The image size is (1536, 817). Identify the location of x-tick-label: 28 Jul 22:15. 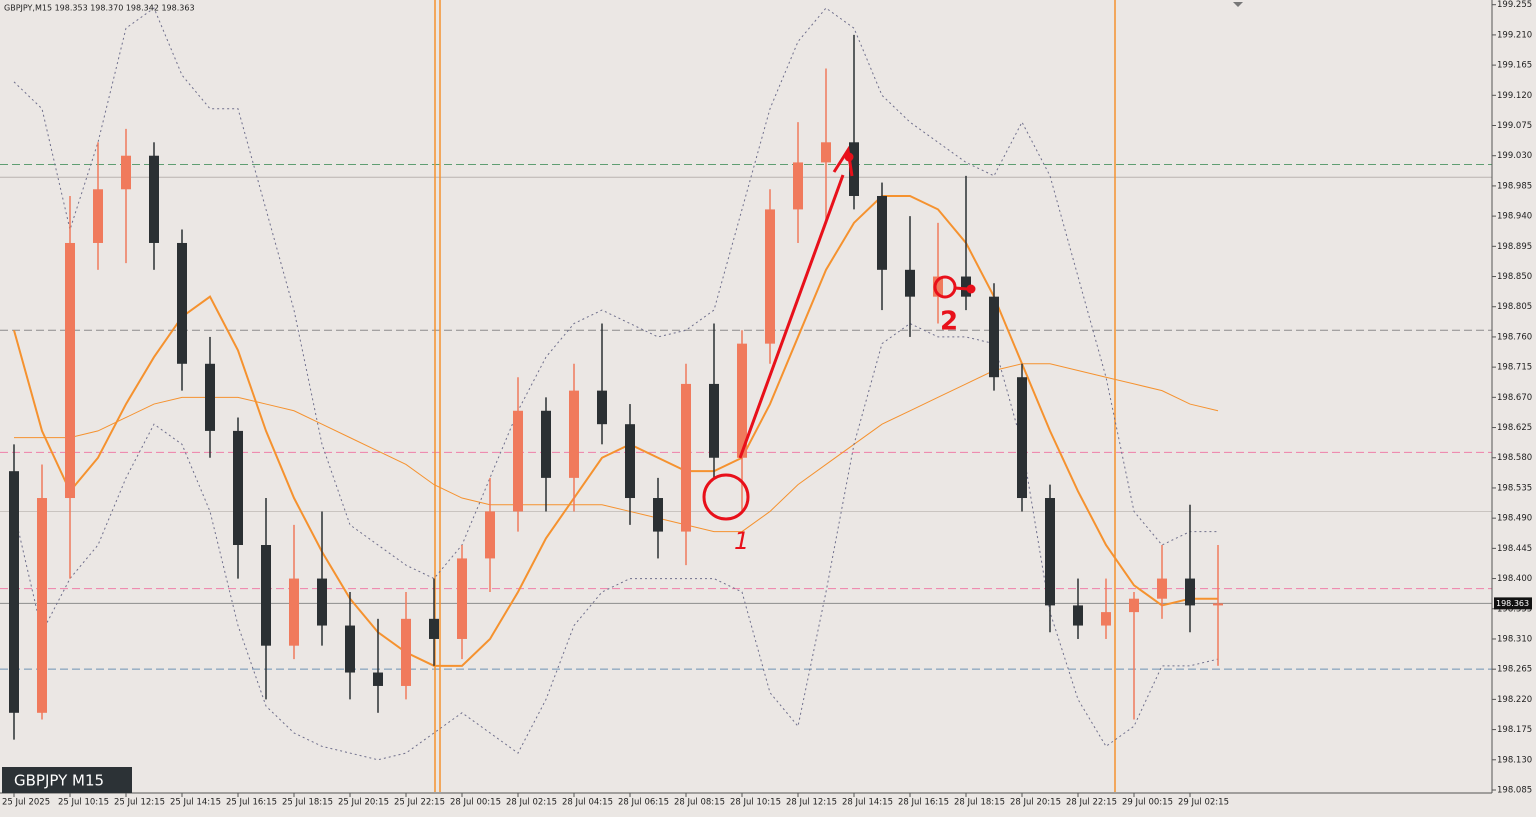
(1091, 803).